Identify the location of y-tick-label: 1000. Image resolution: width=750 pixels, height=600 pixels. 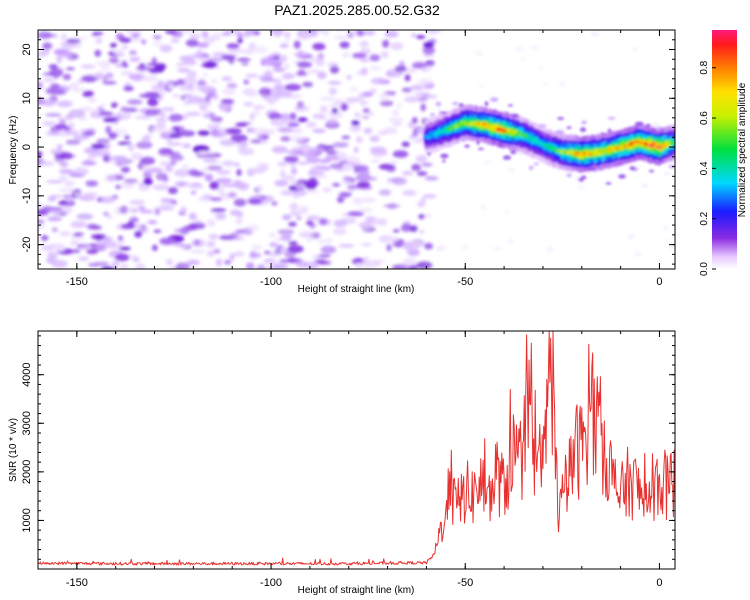
(27, 520).